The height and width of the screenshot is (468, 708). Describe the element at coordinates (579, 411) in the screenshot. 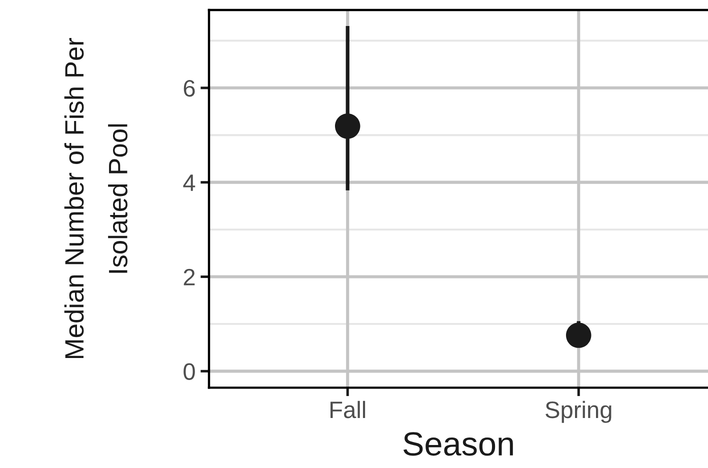

I see `x-tick-label: Spring` at that location.